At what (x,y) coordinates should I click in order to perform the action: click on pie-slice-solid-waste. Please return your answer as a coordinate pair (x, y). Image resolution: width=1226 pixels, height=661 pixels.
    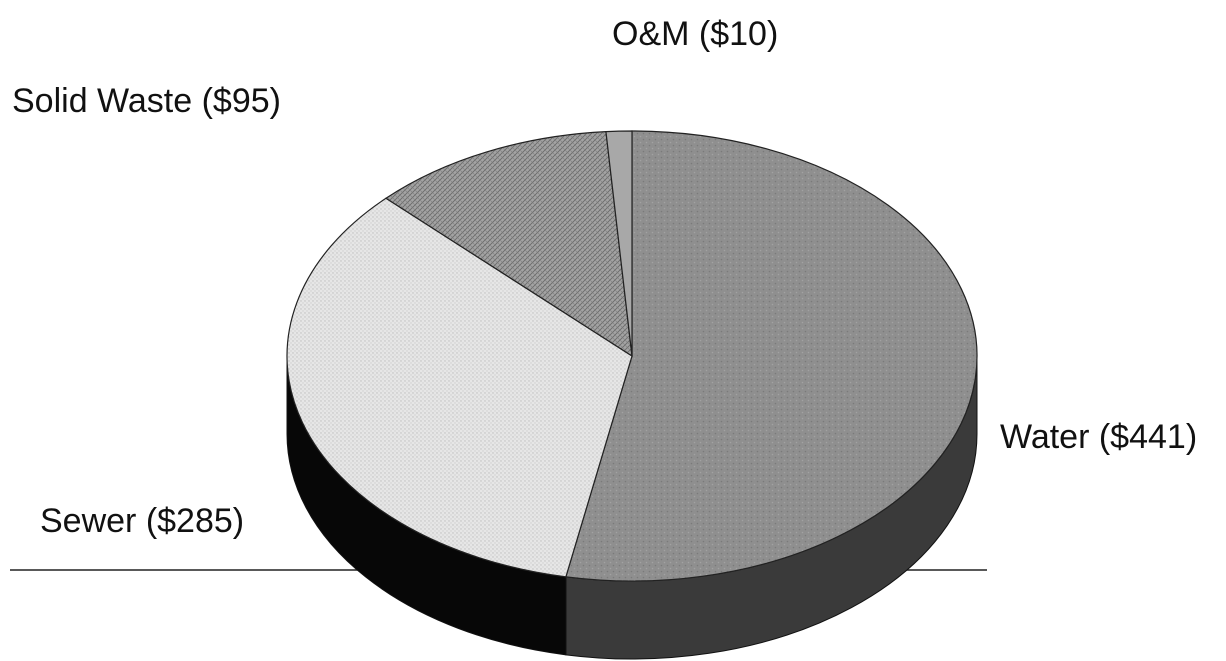
    Looking at the image, I should click on (508, 244).